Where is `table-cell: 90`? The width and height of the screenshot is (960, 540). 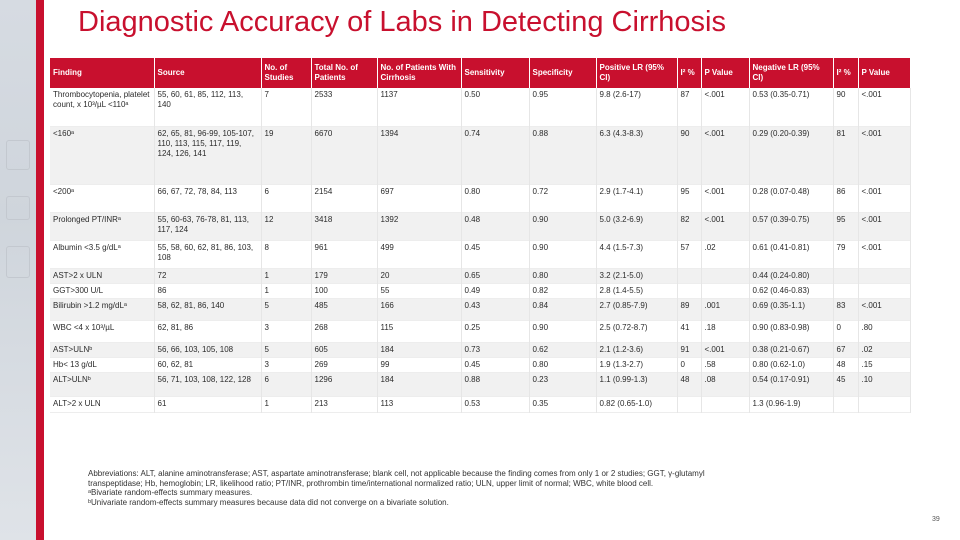 table-cell: 90 is located at coordinates (689, 155).